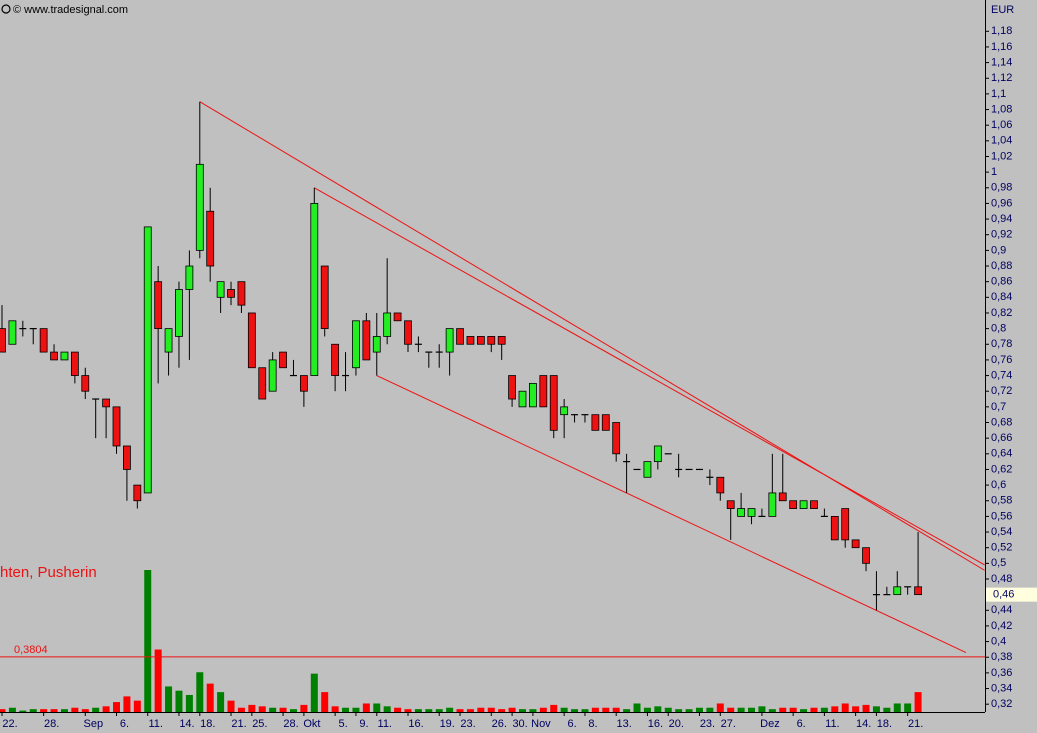  Describe the element at coordinates (1001, 454) in the screenshot. I see `y-tick-label: 0,64` at that location.